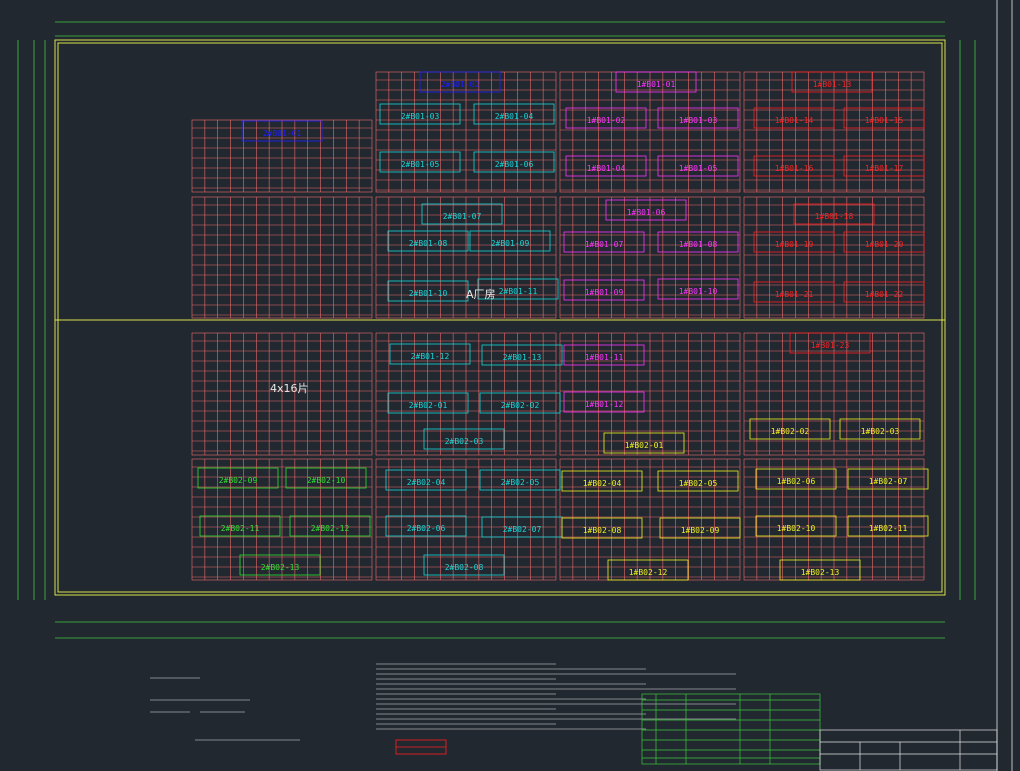 This screenshot has width=1020, height=771. I want to click on combiner-label: 1#B01-18, so click(834, 216).